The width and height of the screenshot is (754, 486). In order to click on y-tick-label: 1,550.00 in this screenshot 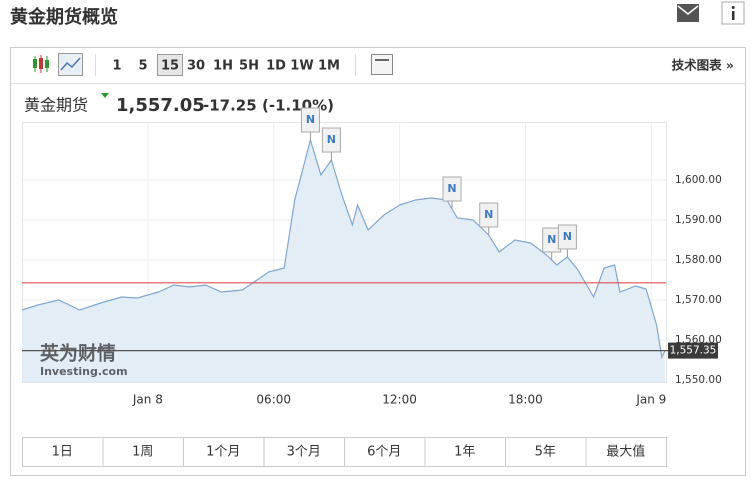, I will do `click(698, 380)`.